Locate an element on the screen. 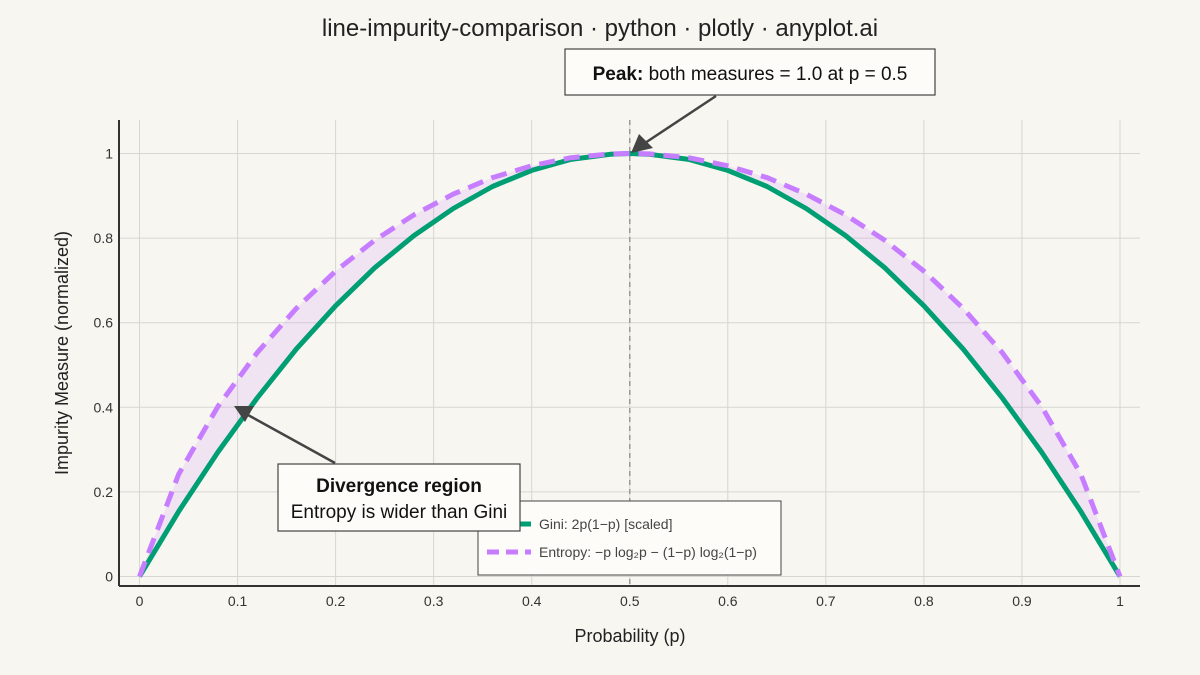 The width and height of the screenshot is (1200, 675). x-tick-label: 0 is located at coordinates (140, 601).